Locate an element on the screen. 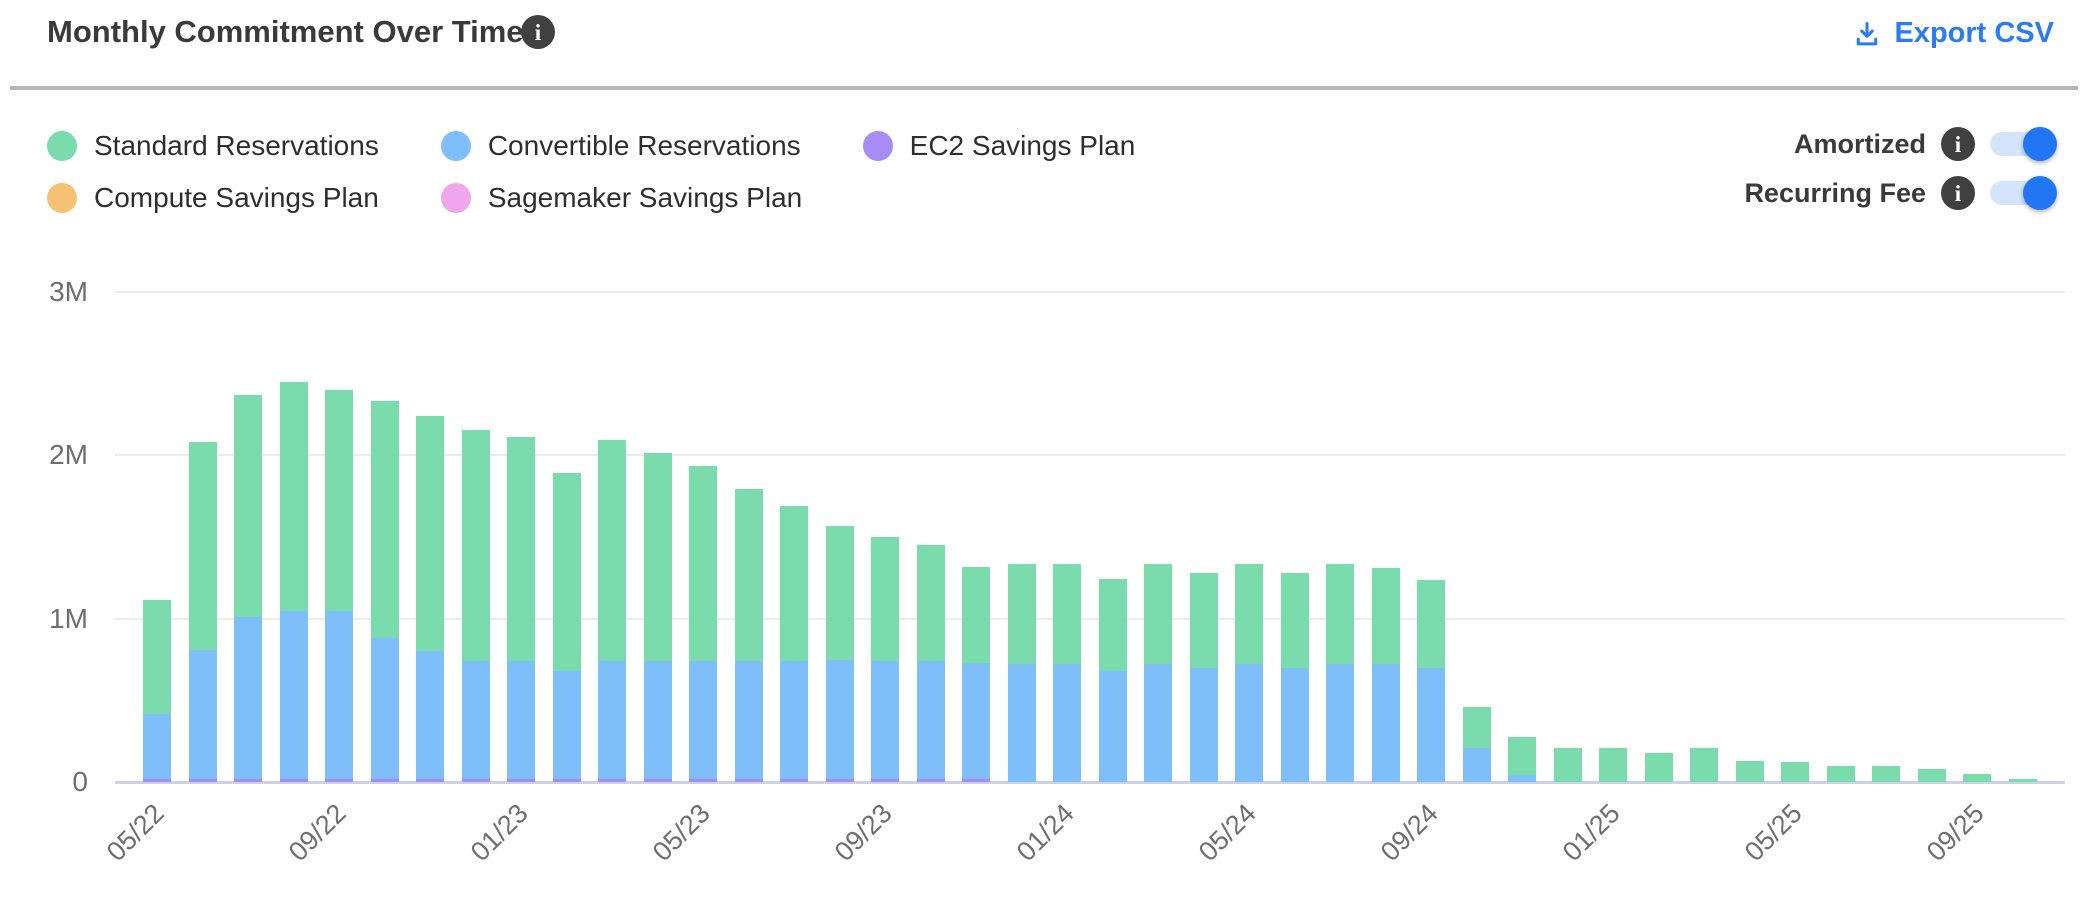 The height and width of the screenshot is (922, 2088). toggle-switch-amortized is located at coordinates (2023, 144).